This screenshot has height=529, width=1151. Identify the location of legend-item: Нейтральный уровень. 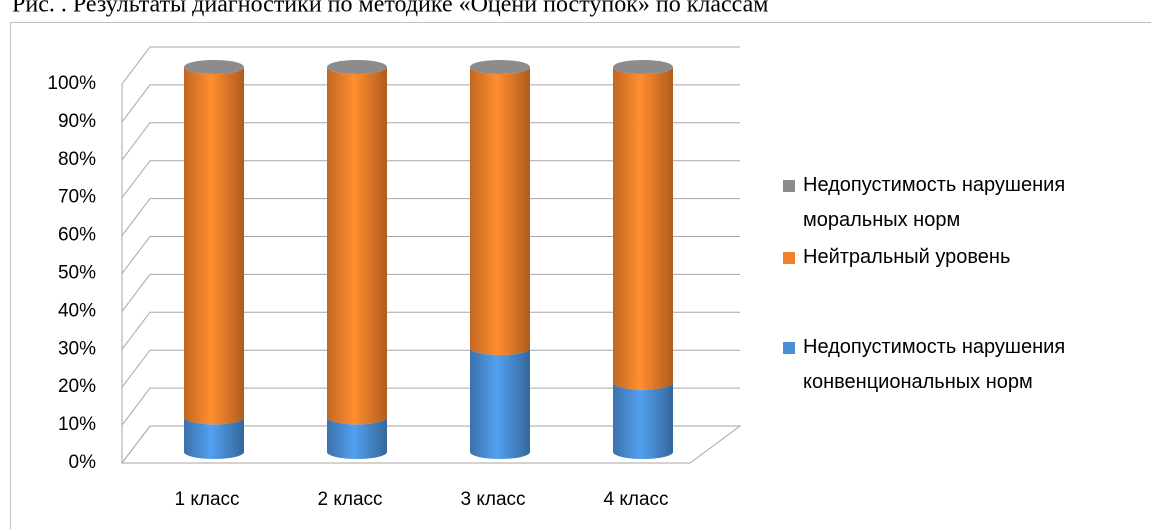
(963, 257).